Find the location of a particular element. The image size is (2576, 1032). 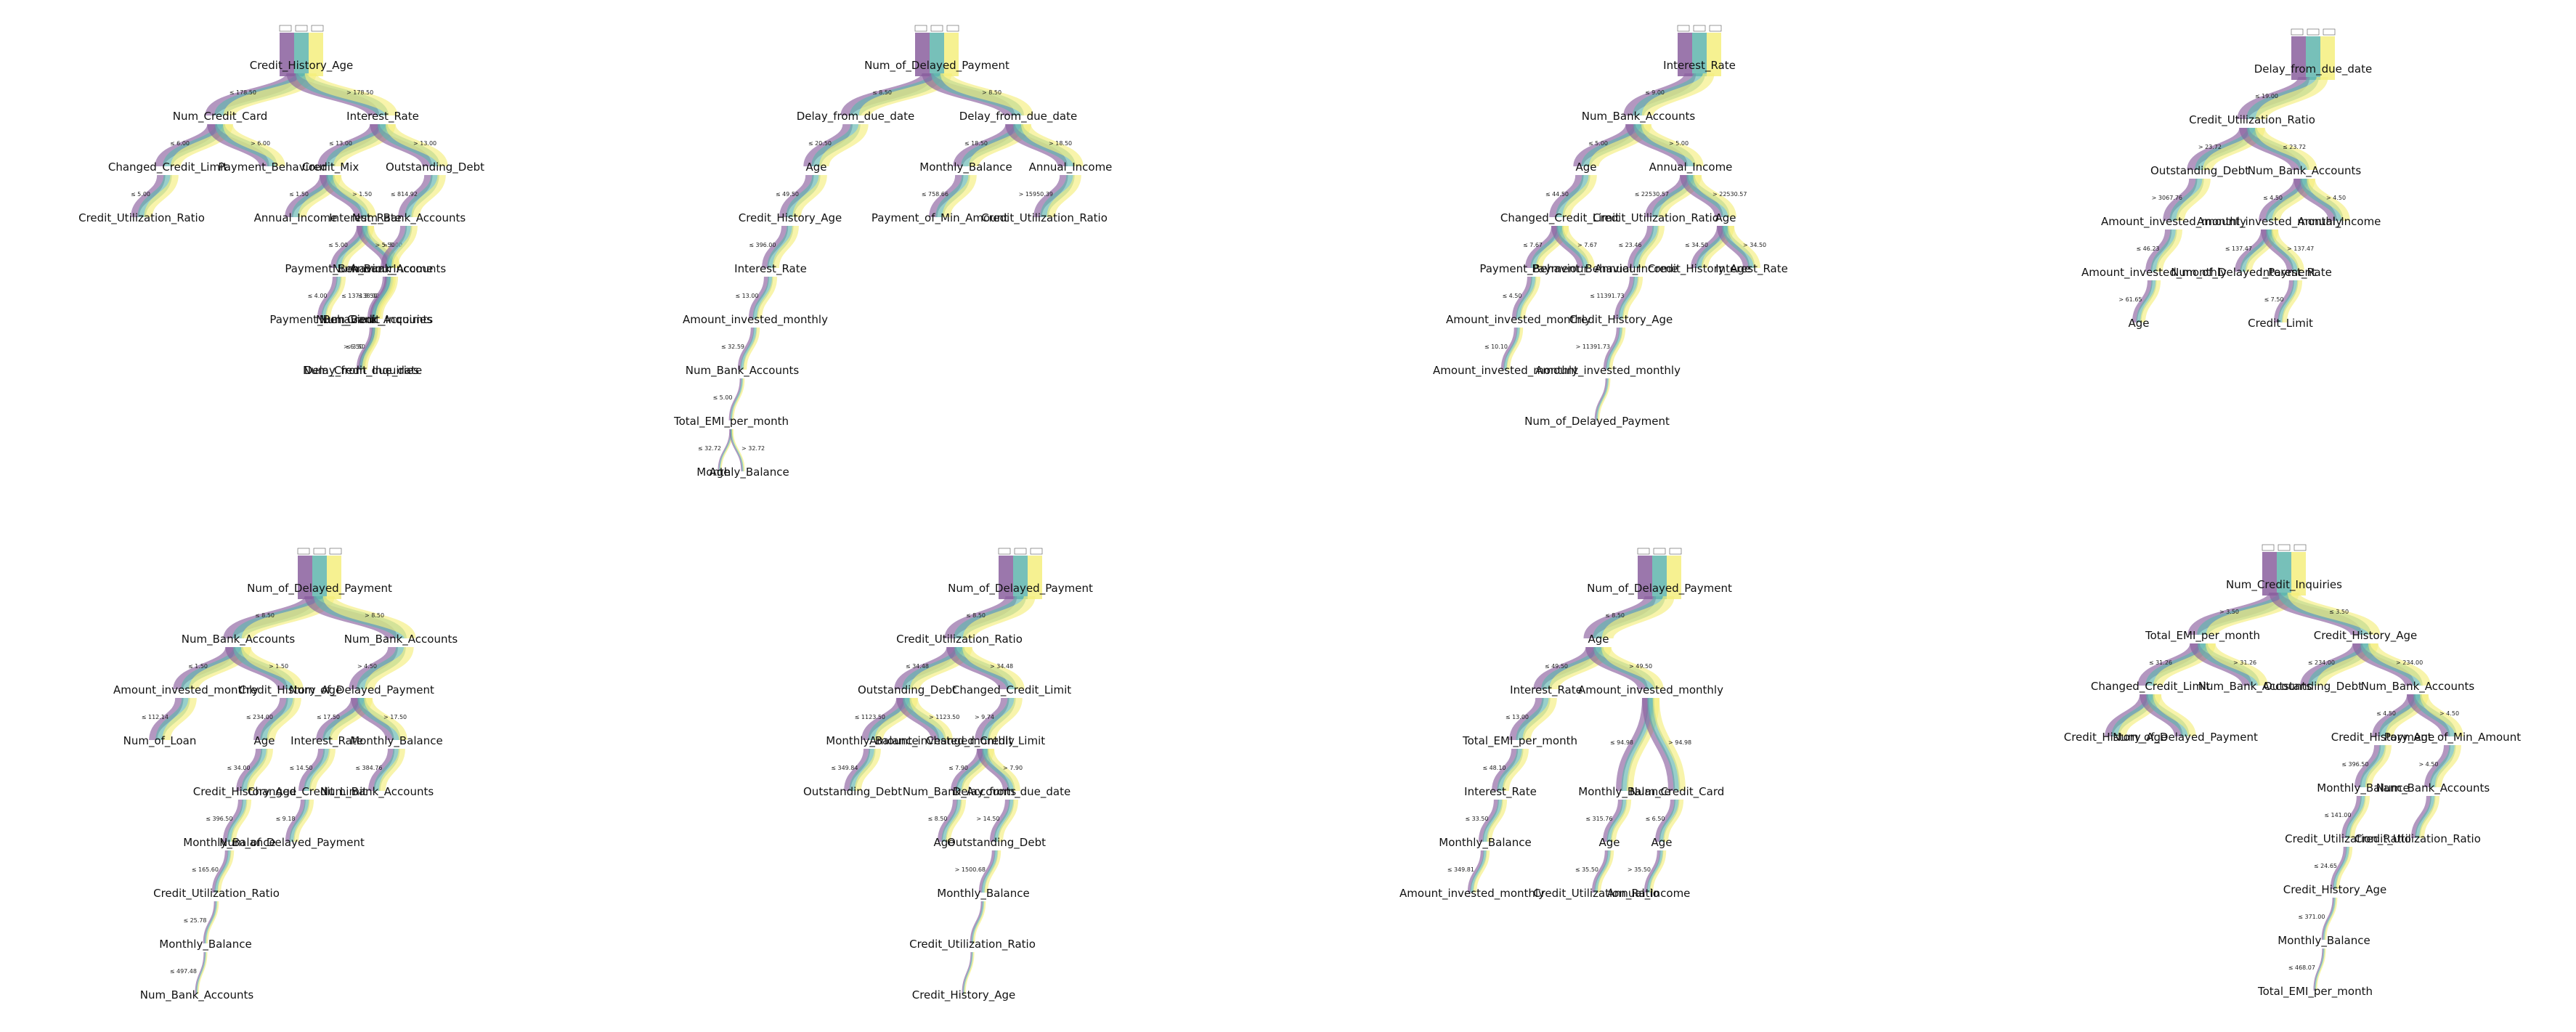

split-threshold-label: > 34.48 is located at coordinates (1002, 666).